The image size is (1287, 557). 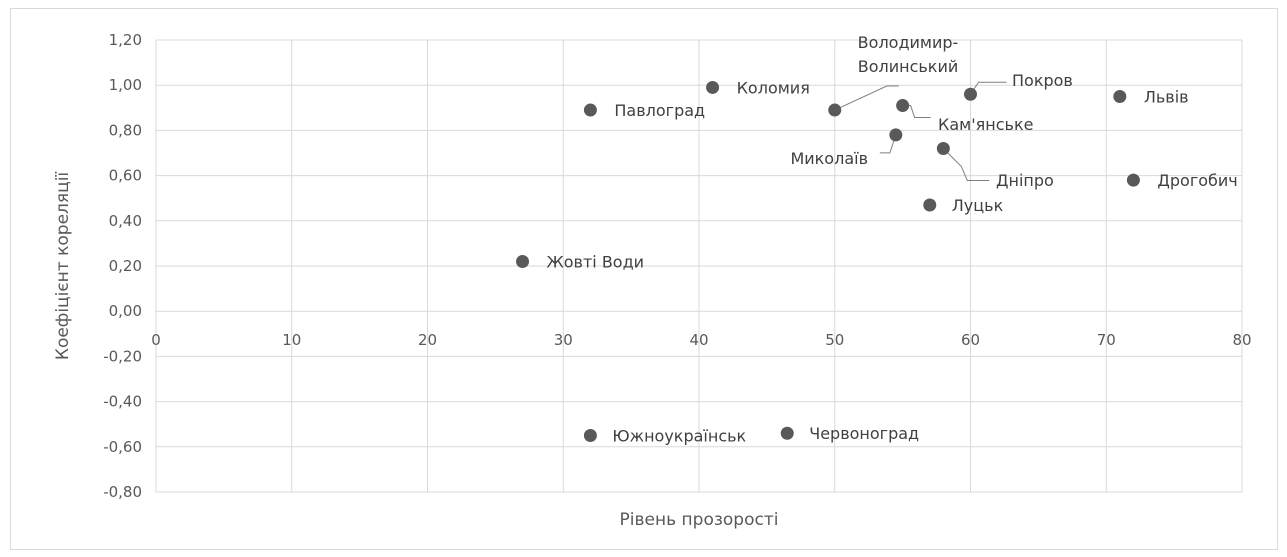 I want to click on y-tick-label: 0,60, so click(x=125, y=176).